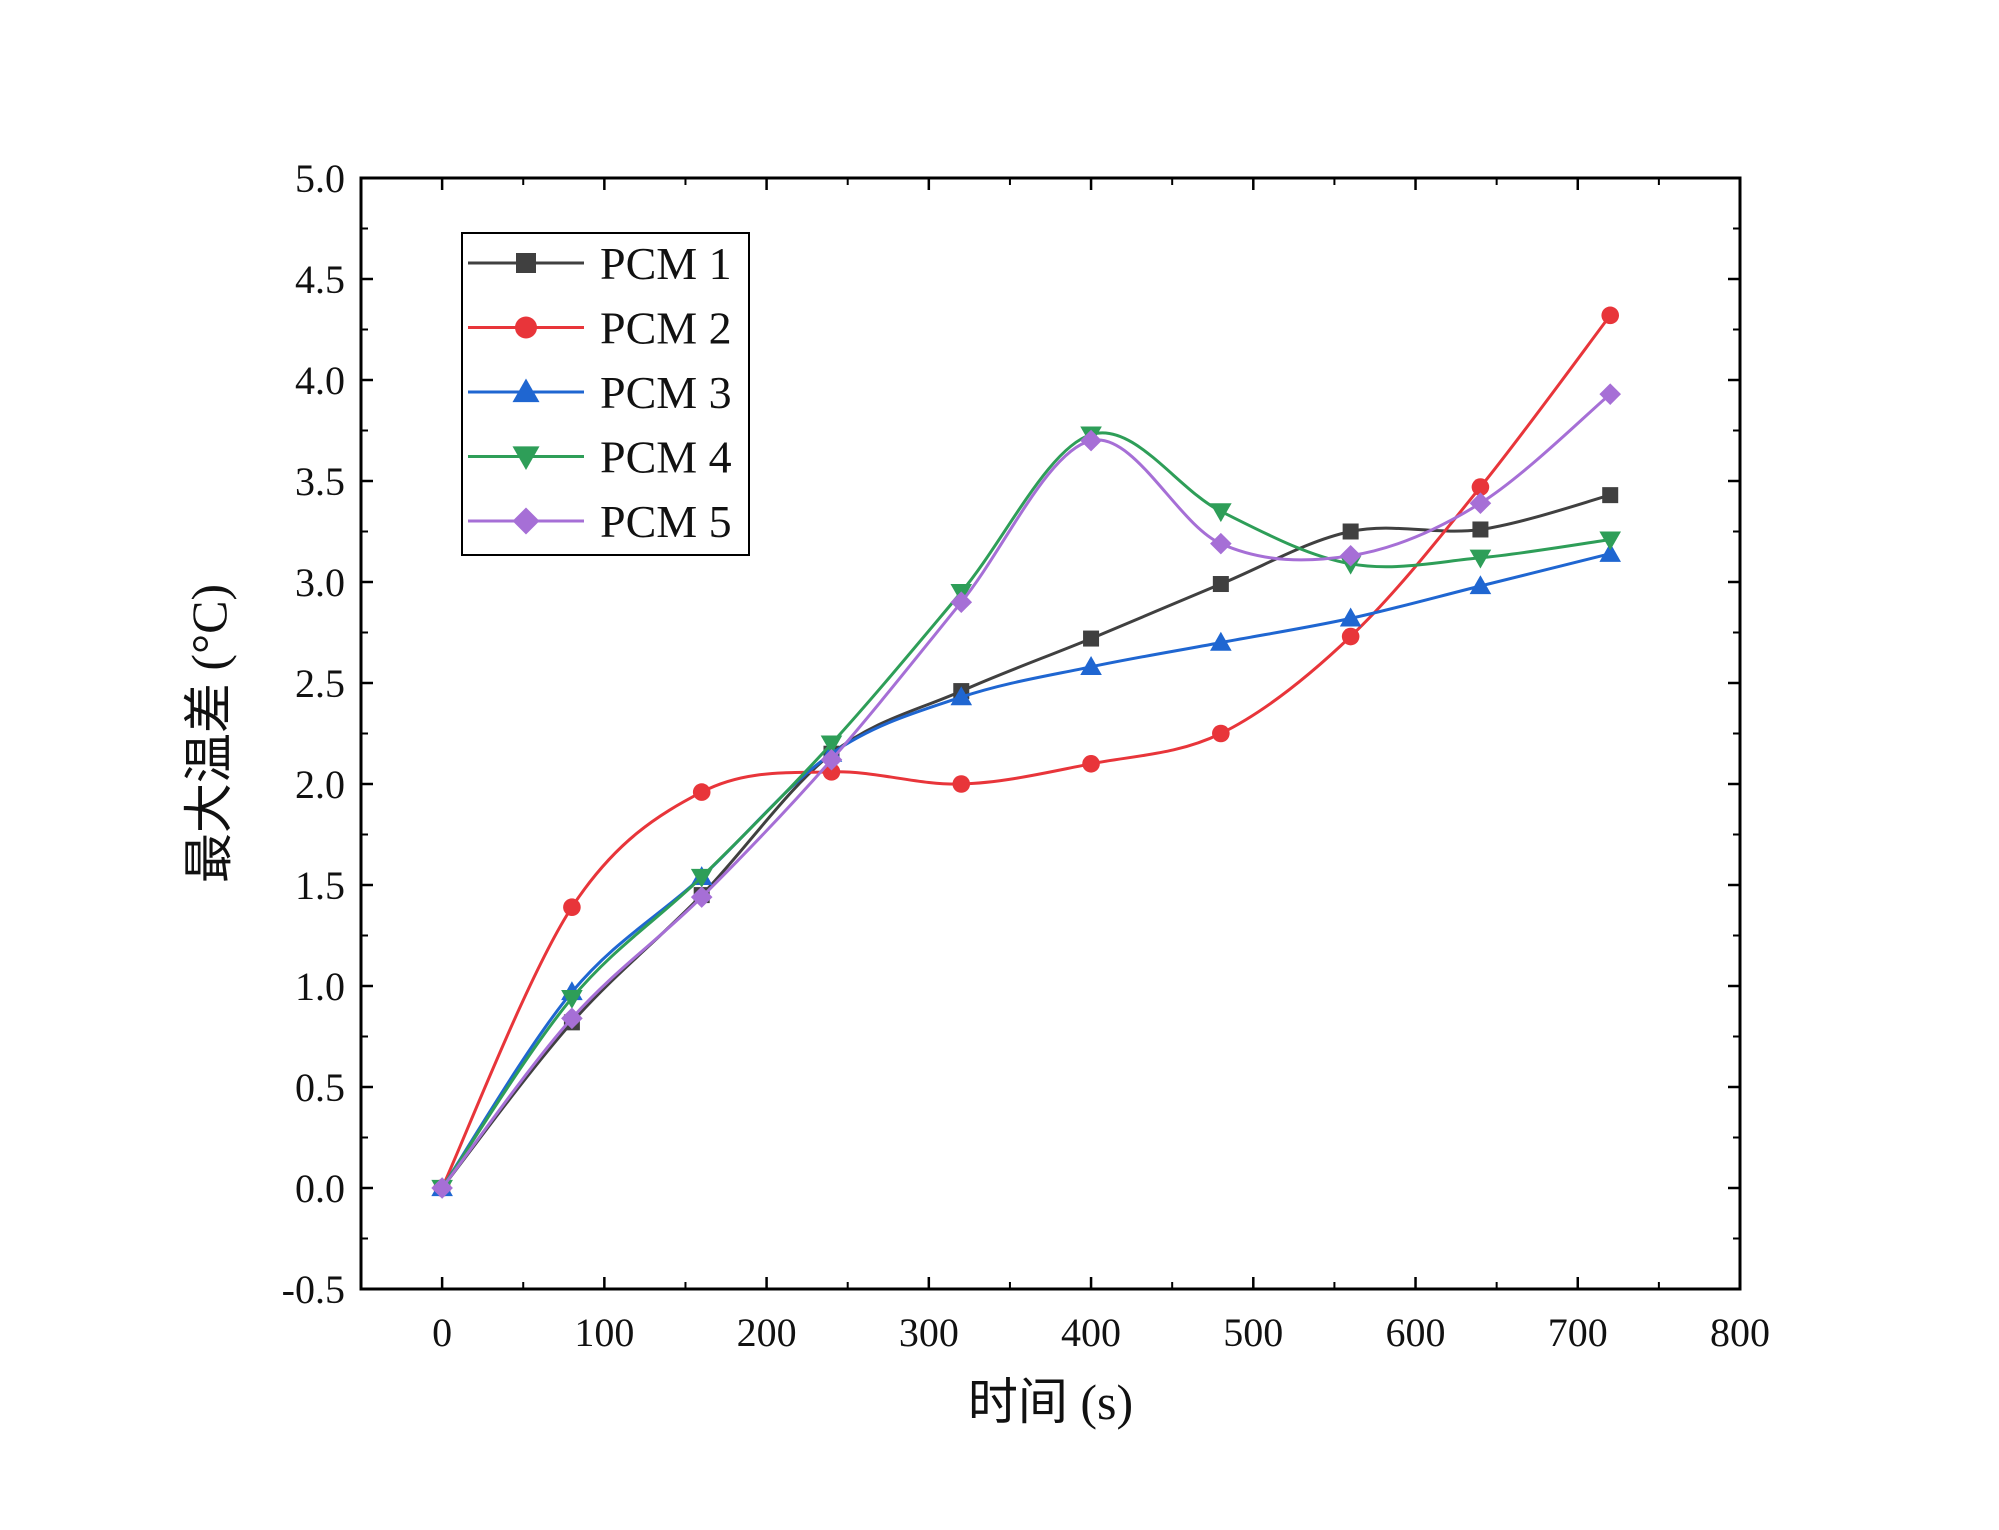 The width and height of the screenshot is (1999, 1530). I want to click on y-tick-label: 1.0, so click(320, 986).